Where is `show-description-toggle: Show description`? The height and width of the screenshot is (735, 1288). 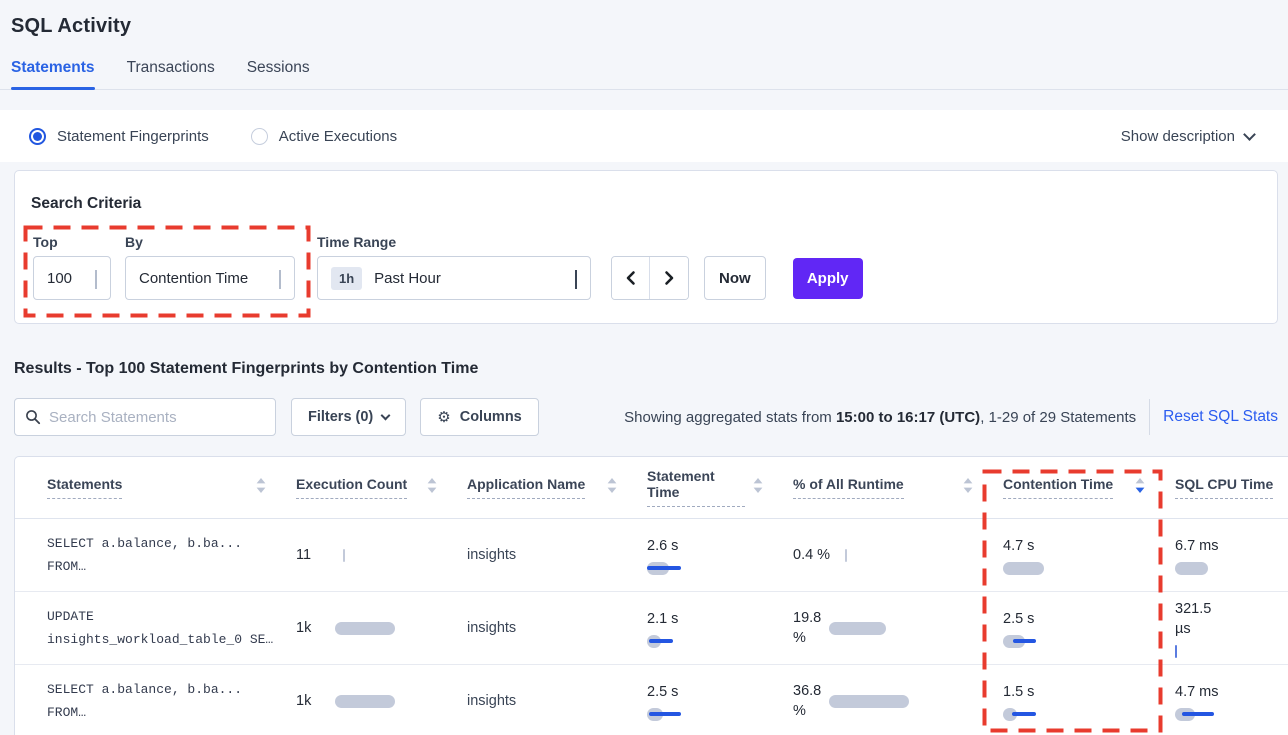
show-description-toggle: Show description is located at coordinates (1188, 136).